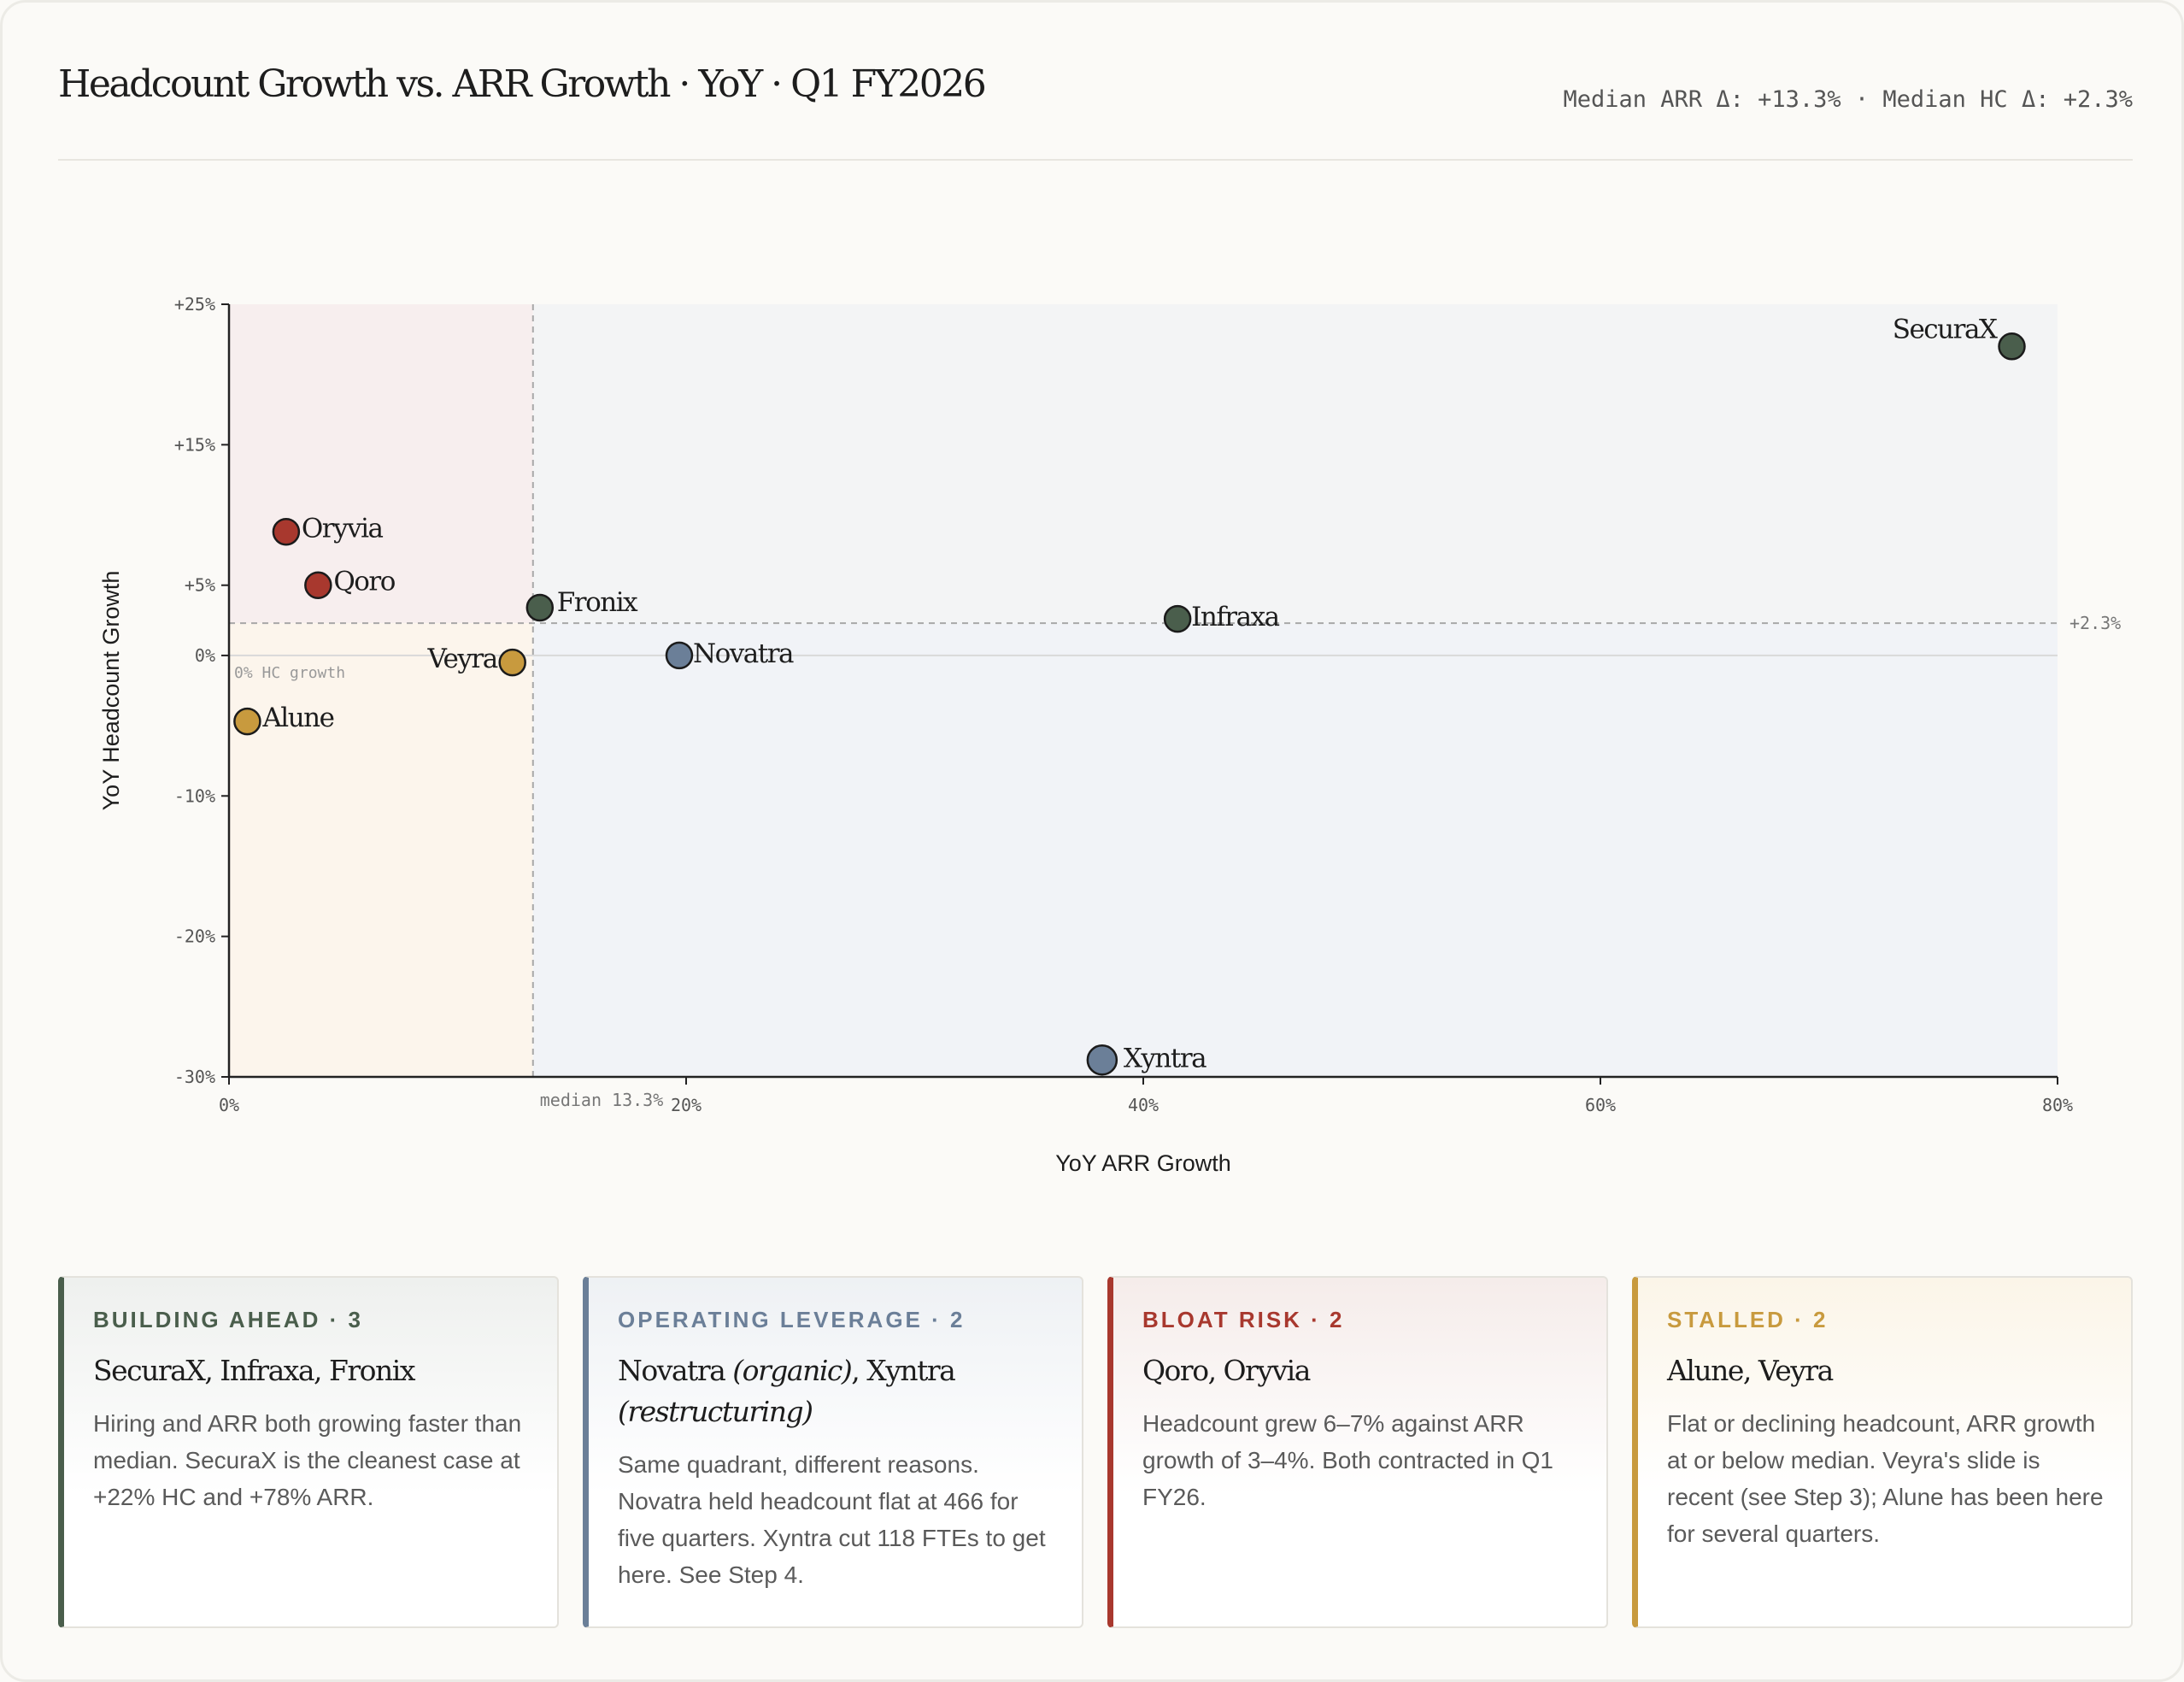 The height and width of the screenshot is (1682, 2184). What do you see at coordinates (195, 936) in the screenshot?
I see `y-tick-label: -20%` at bounding box center [195, 936].